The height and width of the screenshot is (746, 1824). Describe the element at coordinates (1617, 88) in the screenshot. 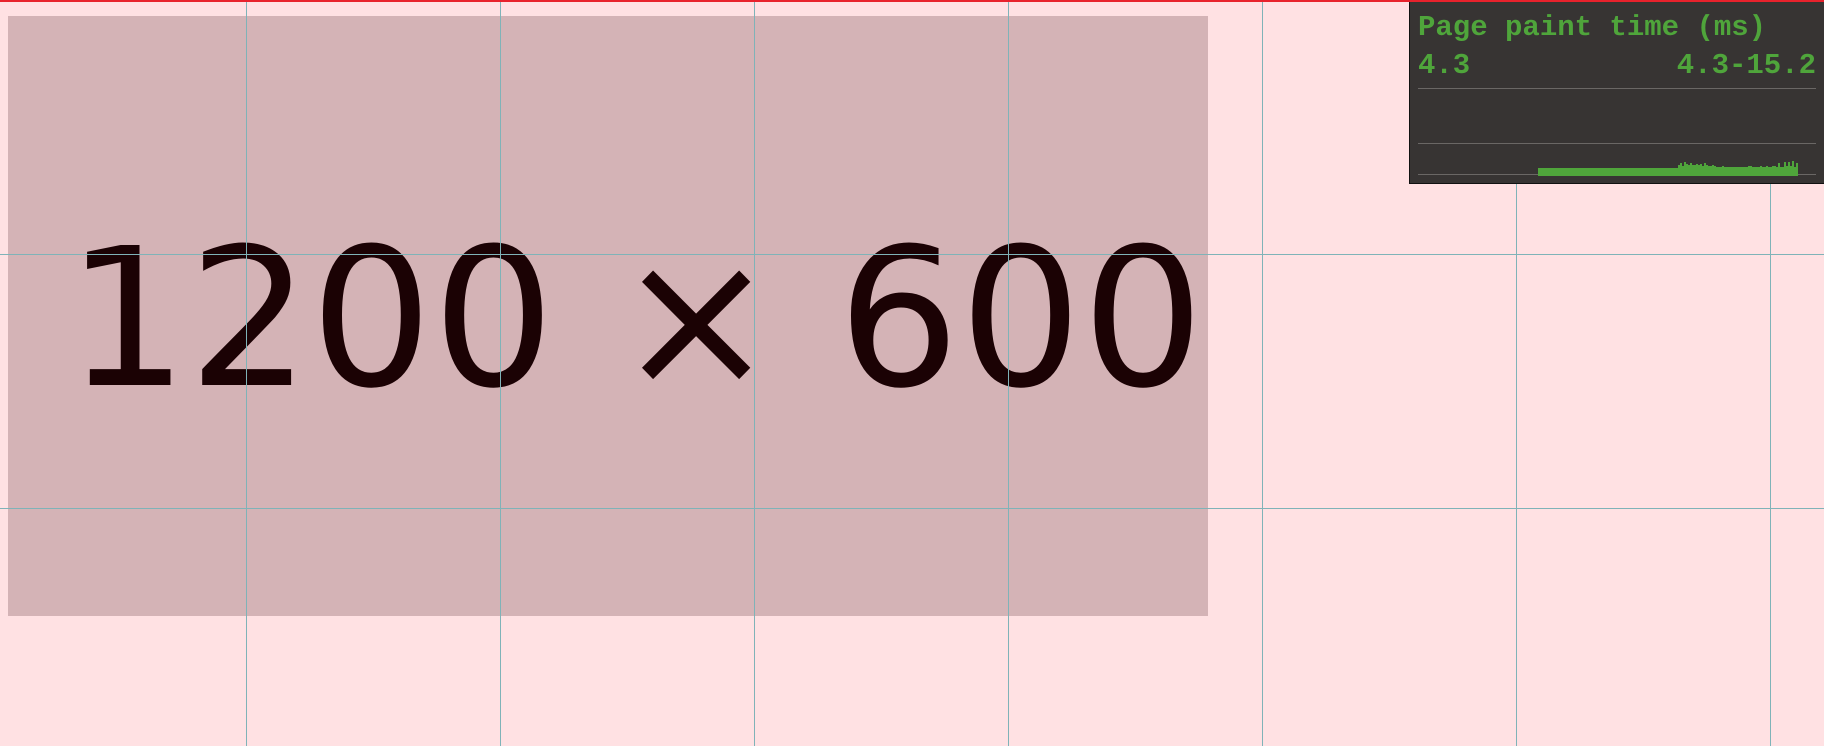

I see `graph-line-top` at that location.